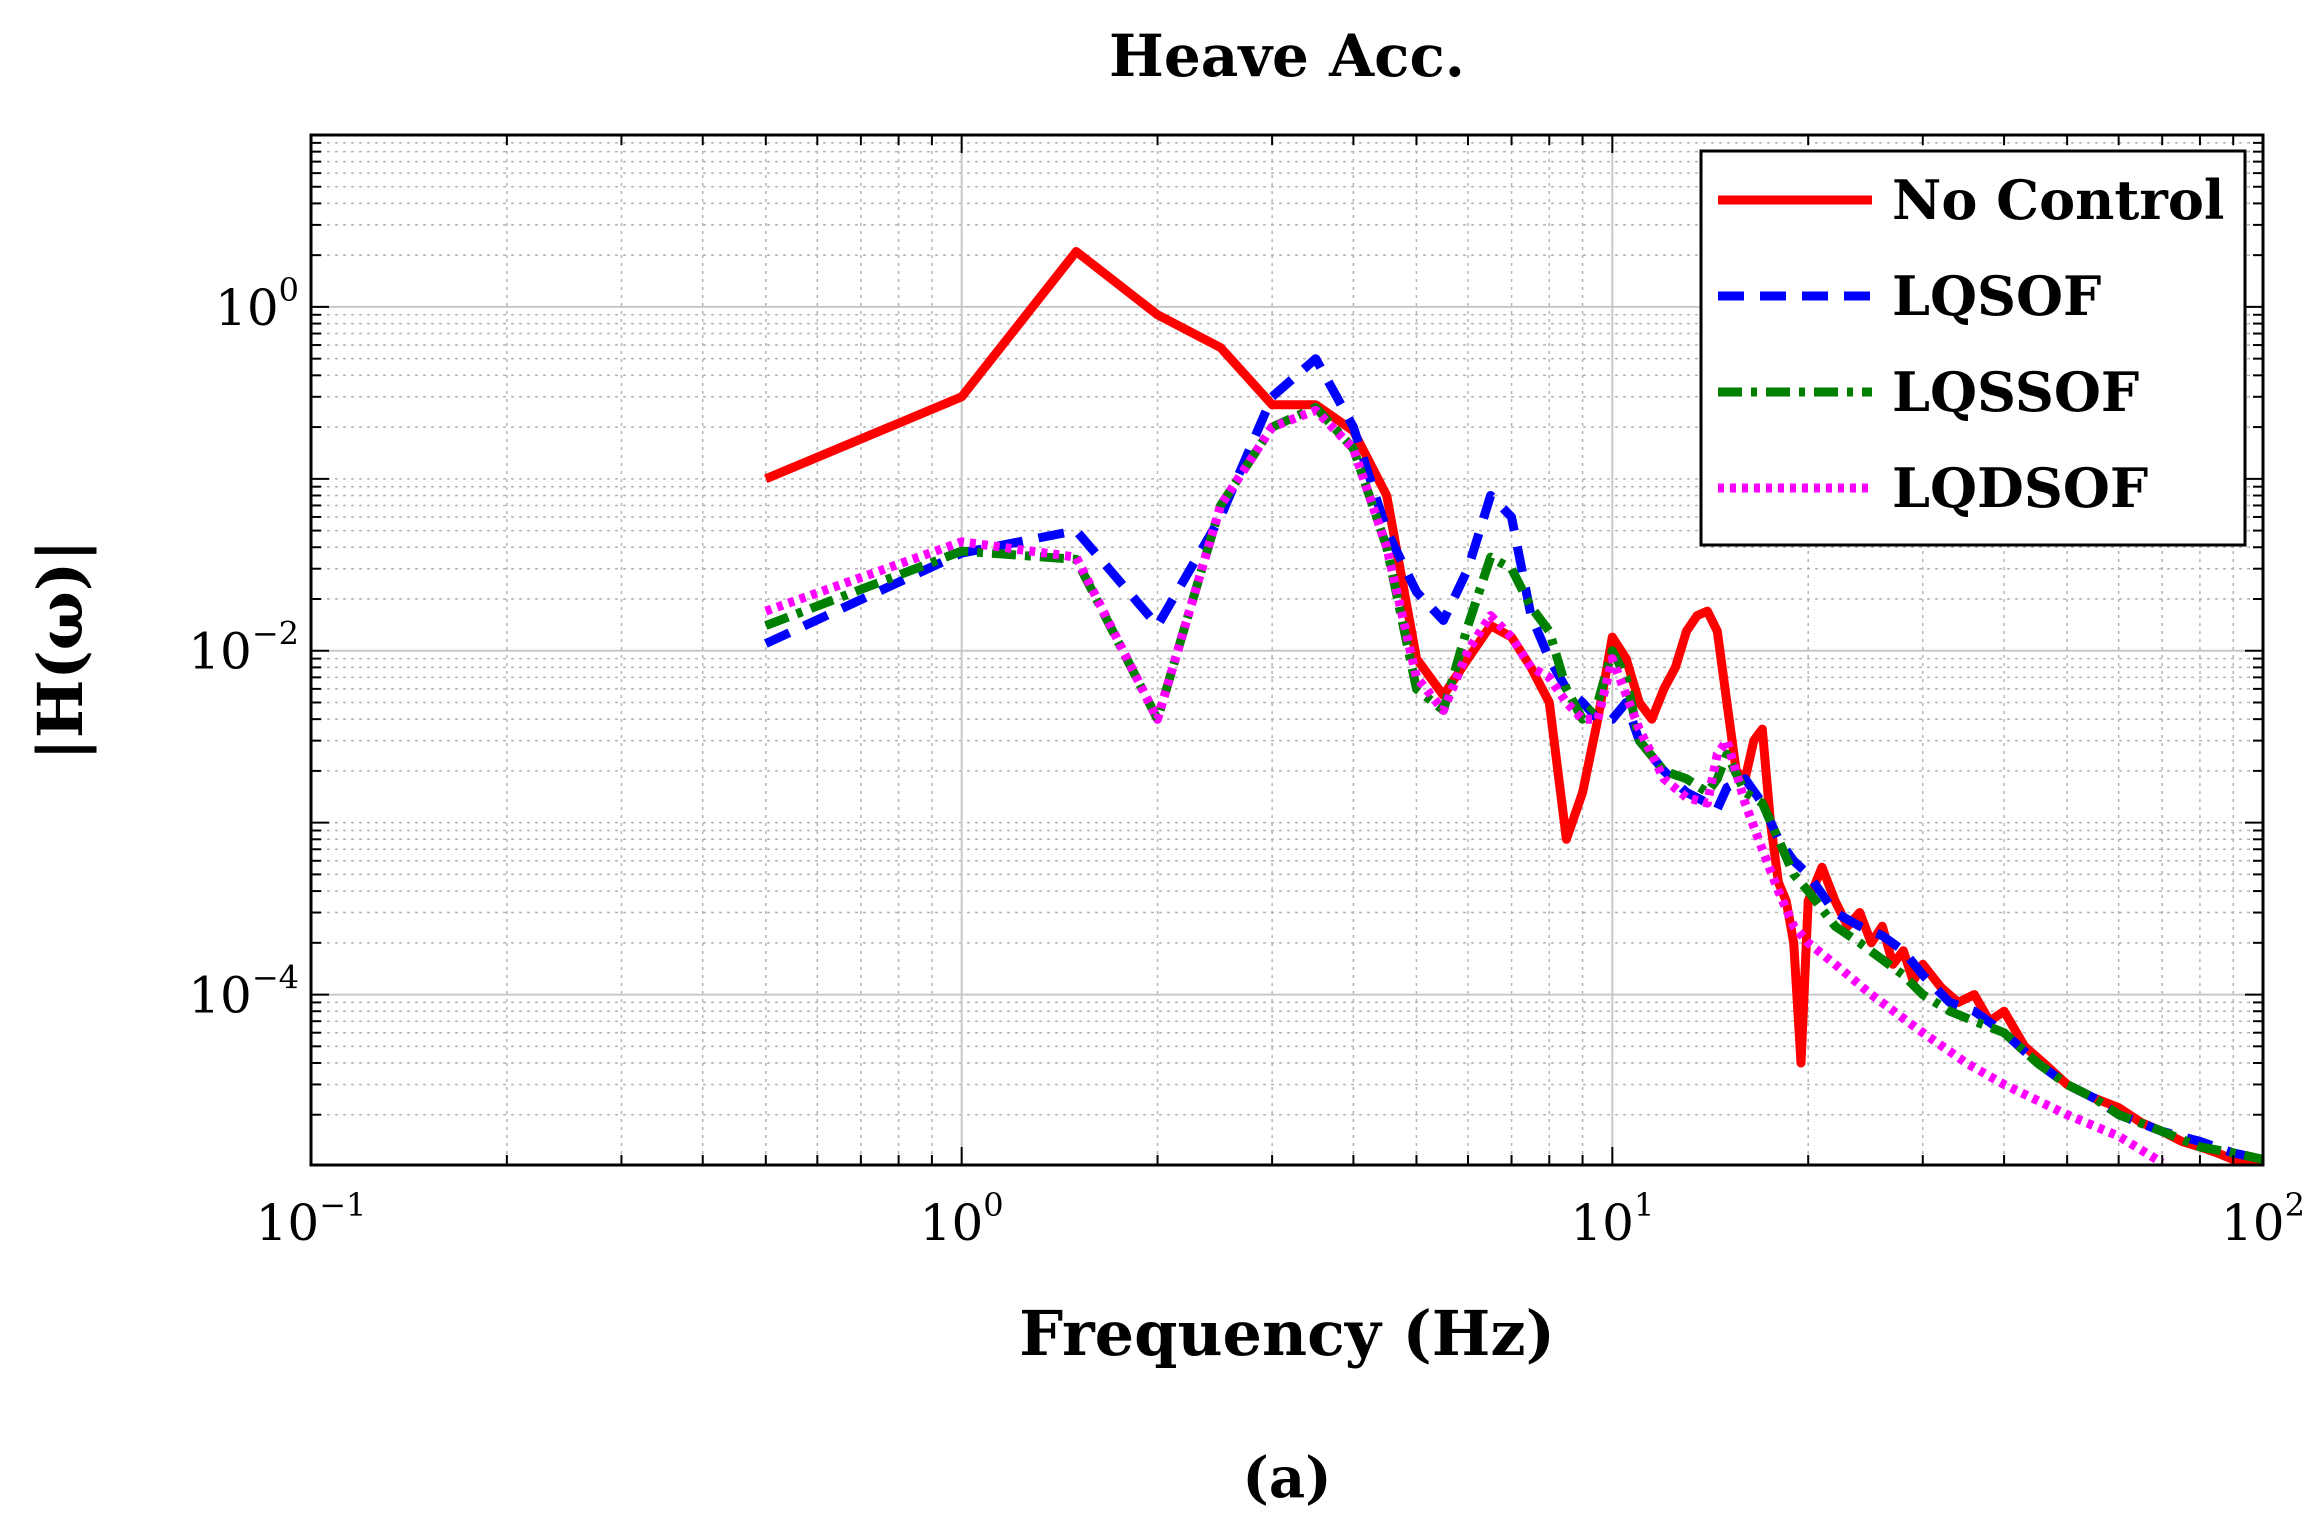 This screenshot has width=2322, height=1528. I want to click on x-tick-exponent: 2, so click(2295, 1205).